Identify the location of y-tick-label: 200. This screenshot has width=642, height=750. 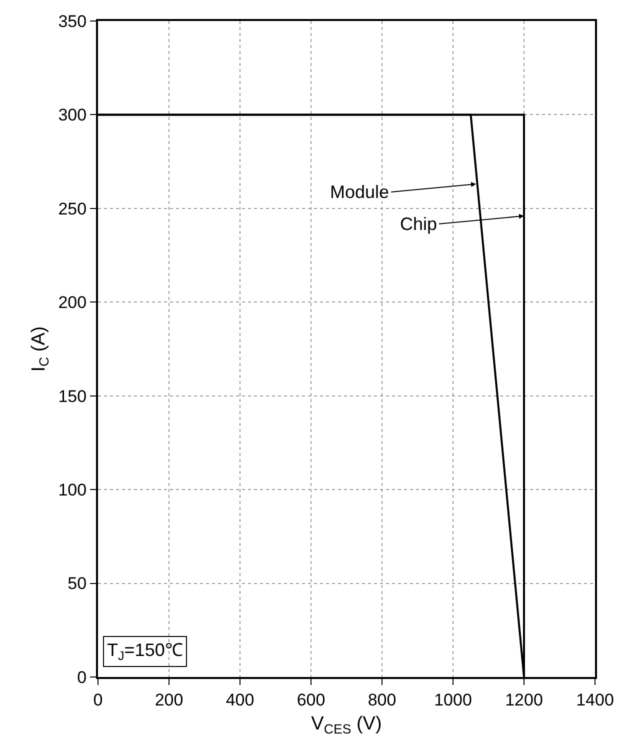
(72, 302).